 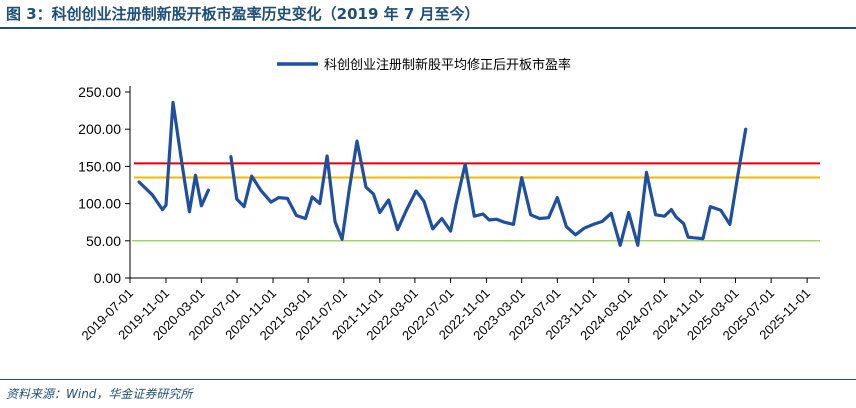 I want to click on legend-label: 科创创业注册制新股平均修正后开板市盈率, so click(x=447, y=65).